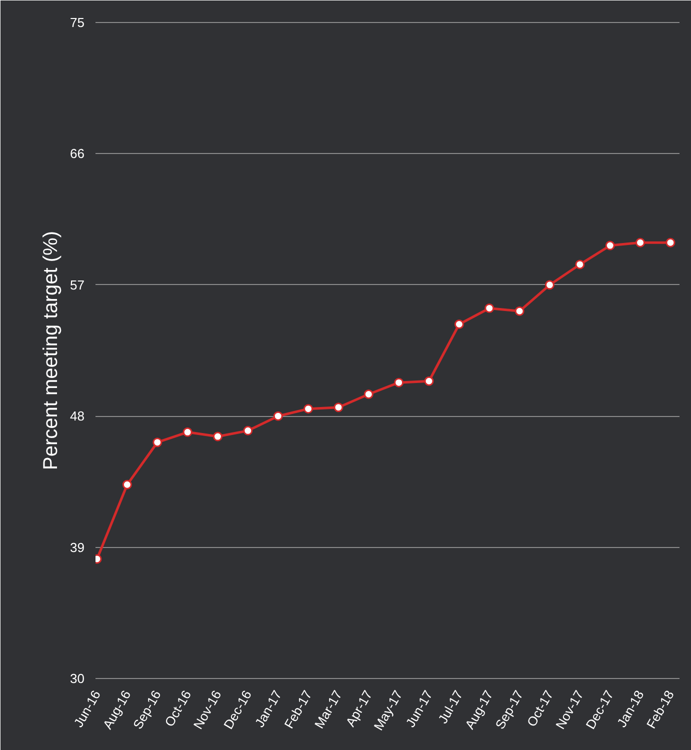 The width and height of the screenshot is (691, 750). I want to click on y-tick-label: 57, so click(77, 284).